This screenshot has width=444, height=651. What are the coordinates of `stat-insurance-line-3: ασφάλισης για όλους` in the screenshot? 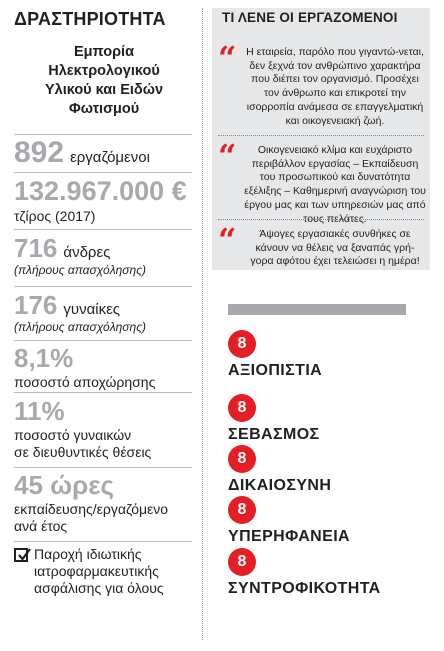 It's located at (99, 588).